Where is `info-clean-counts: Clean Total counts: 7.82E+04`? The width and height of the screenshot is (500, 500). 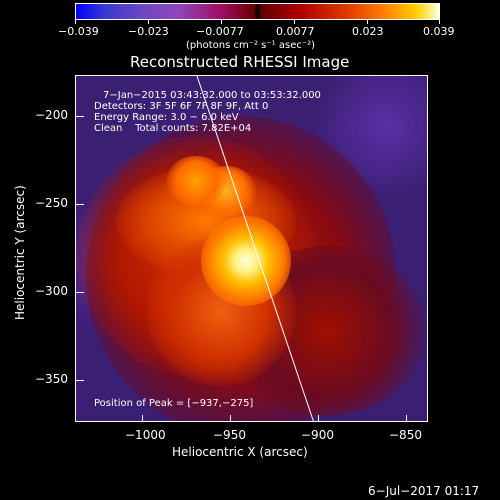
info-clean-counts: Clean Total counts: 7.82E+04 is located at coordinates (173, 128).